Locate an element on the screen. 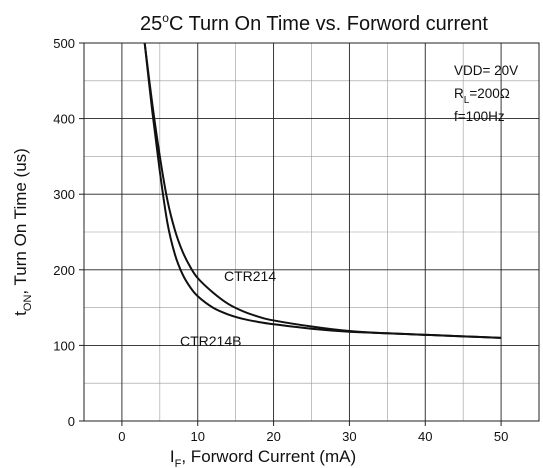 The image size is (543, 468). chart-title-rest: C Turn On Time vs. Forwo is located at coordinates (285, 24).